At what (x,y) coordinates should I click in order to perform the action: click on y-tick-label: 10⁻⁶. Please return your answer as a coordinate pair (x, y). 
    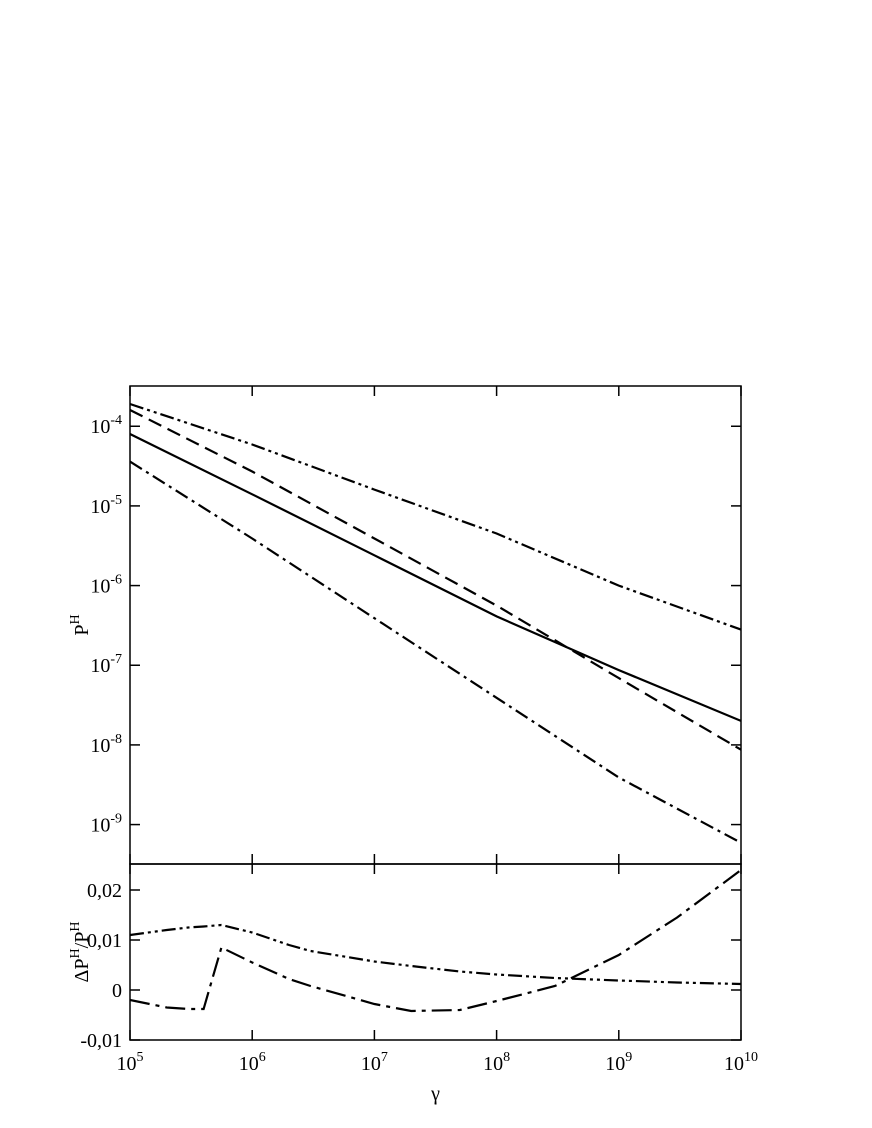
    Looking at the image, I should click on (106, 585).